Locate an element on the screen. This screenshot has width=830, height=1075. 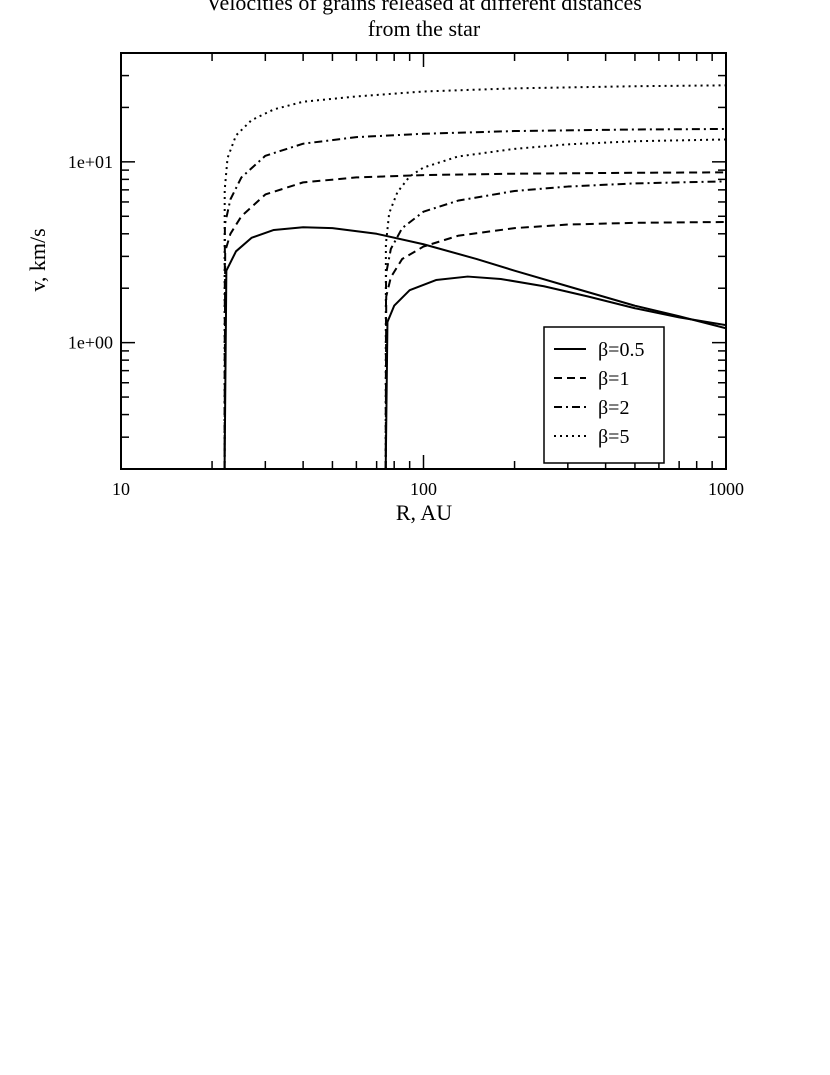
series-line-beta-2-r75 is located at coordinates (555, 324).